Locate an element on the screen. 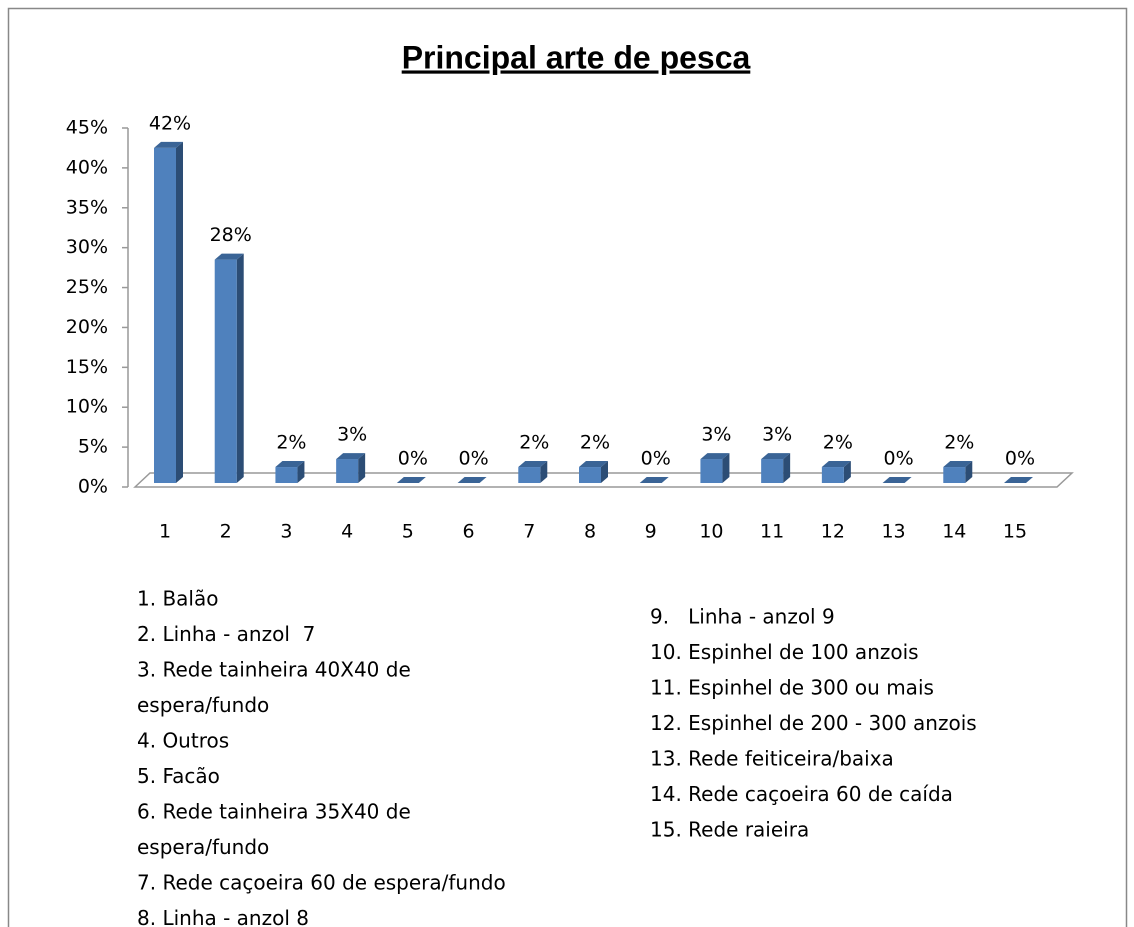 This screenshot has width=1134, height=927. floor is located at coordinates (603, 480).